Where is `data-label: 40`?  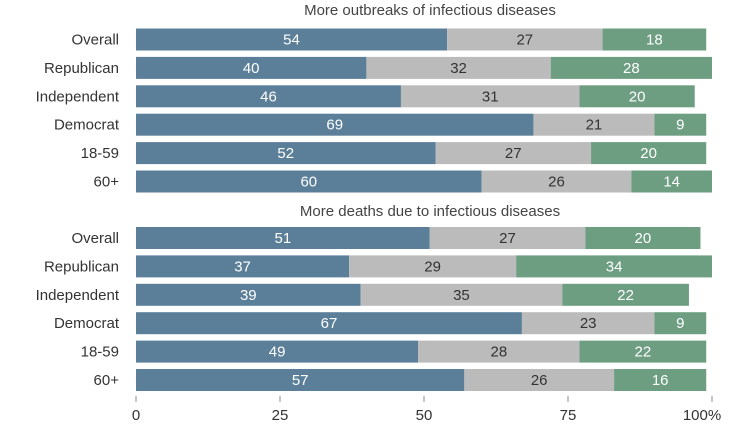
data-label: 40 is located at coordinates (251, 68).